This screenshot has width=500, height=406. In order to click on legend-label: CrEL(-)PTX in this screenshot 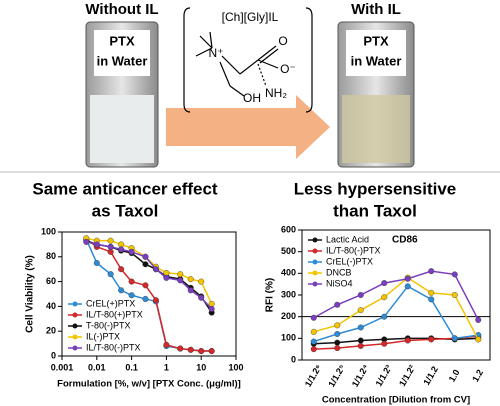, I will do `click(349, 261)`.